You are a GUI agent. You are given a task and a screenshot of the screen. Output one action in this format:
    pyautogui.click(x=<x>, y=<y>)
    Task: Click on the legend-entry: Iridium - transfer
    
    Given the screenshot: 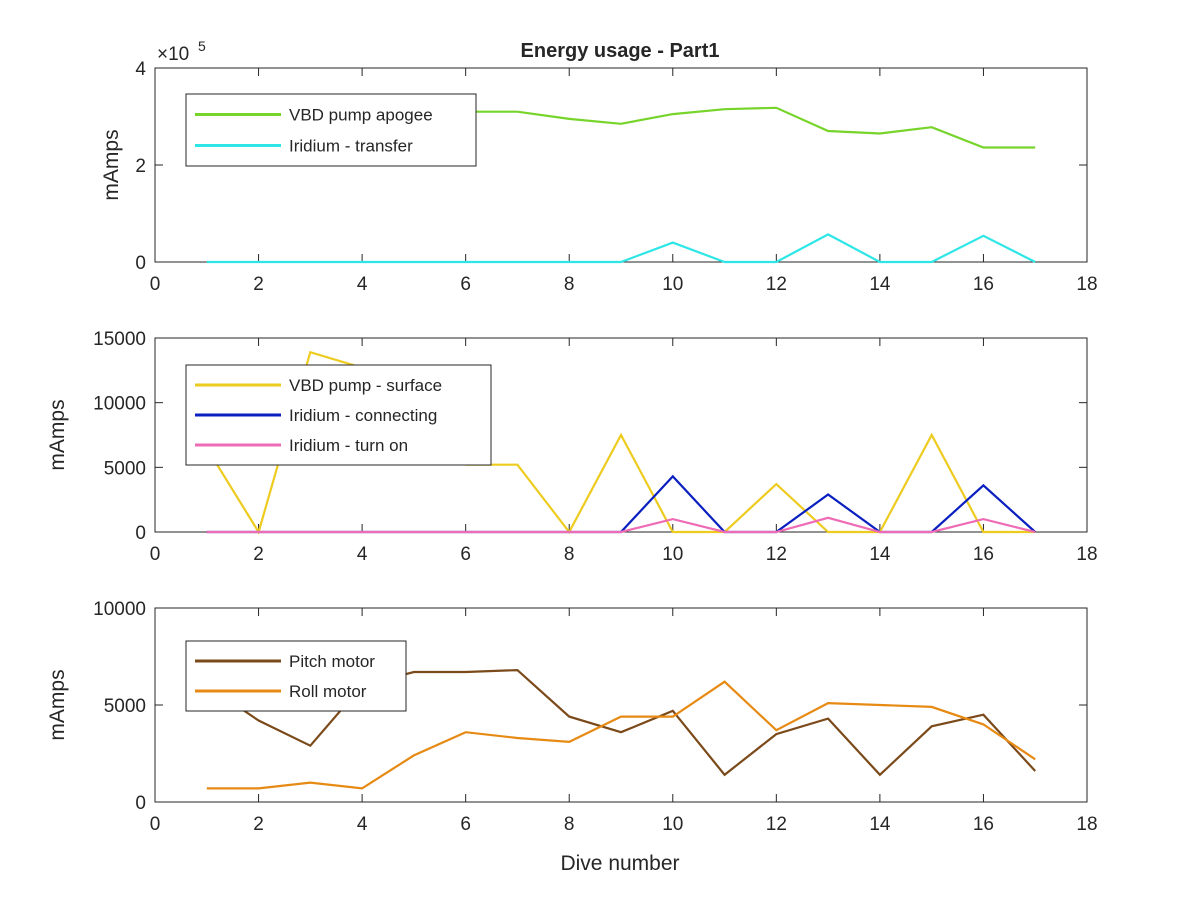 What is the action you would take?
    pyautogui.click(x=351, y=146)
    